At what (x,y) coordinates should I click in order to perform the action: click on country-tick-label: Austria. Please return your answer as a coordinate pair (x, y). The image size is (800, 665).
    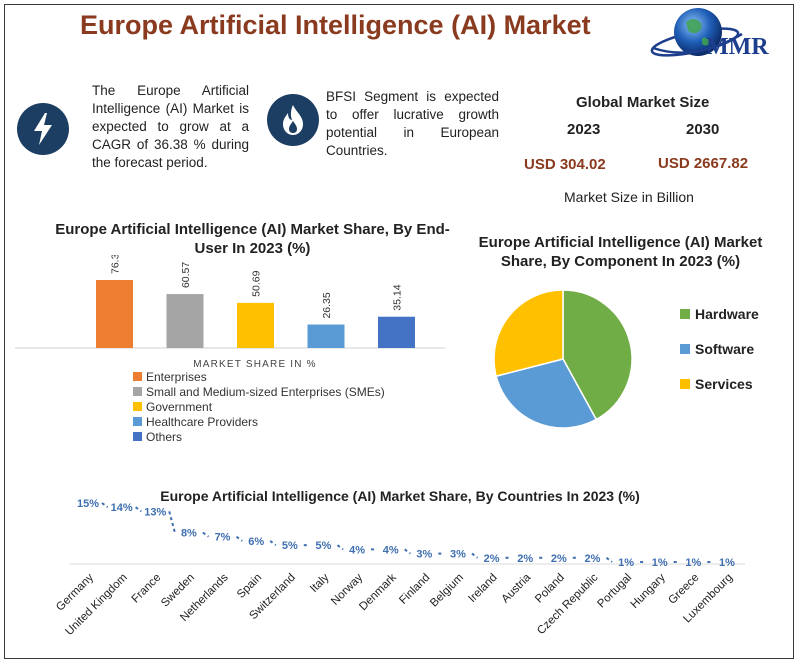
    Looking at the image, I should click on (517, 588).